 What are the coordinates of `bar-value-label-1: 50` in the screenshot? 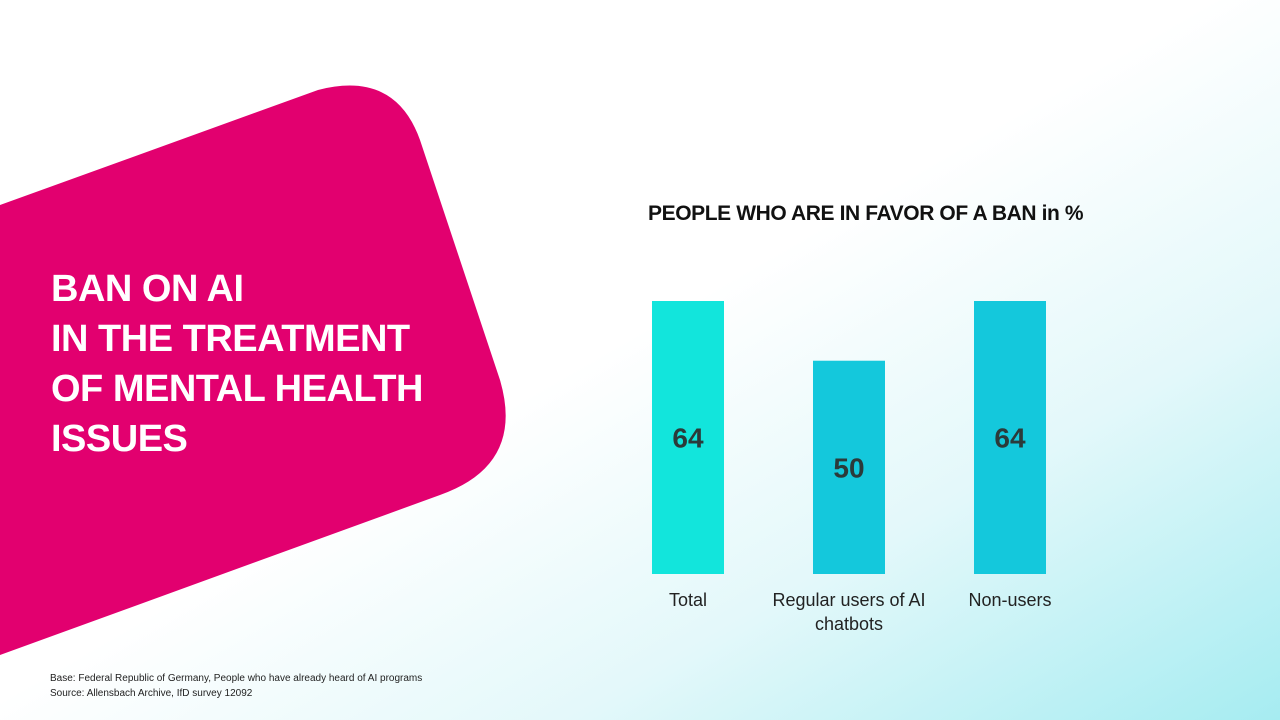 It's located at (848, 467).